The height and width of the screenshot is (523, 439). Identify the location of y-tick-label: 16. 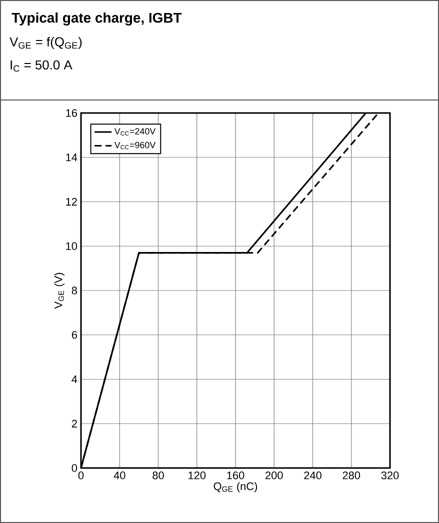
(71, 113).